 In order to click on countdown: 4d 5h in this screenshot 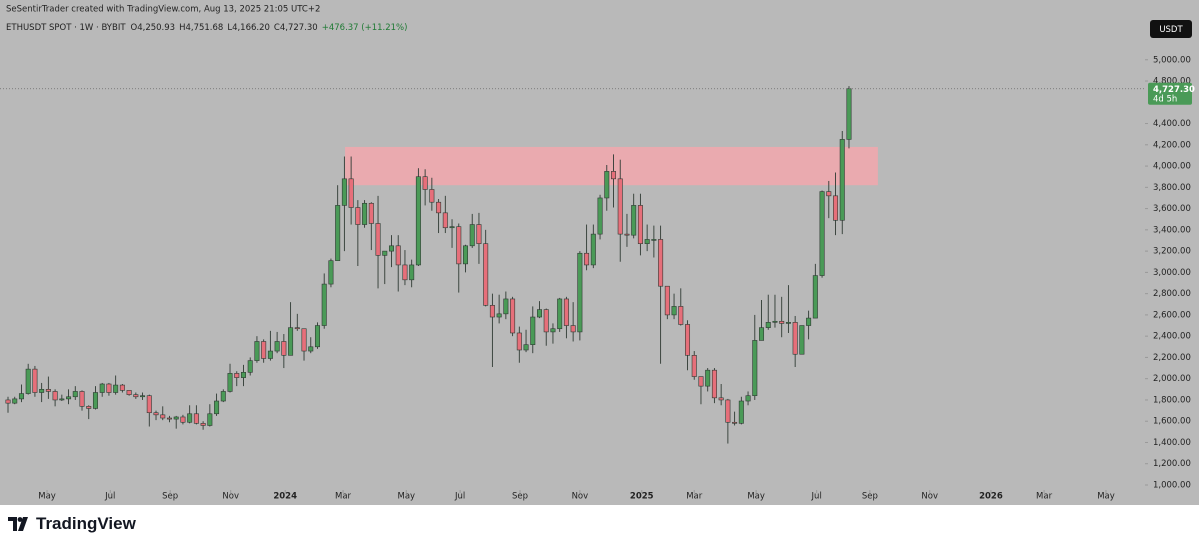, I will do `click(1165, 99)`.